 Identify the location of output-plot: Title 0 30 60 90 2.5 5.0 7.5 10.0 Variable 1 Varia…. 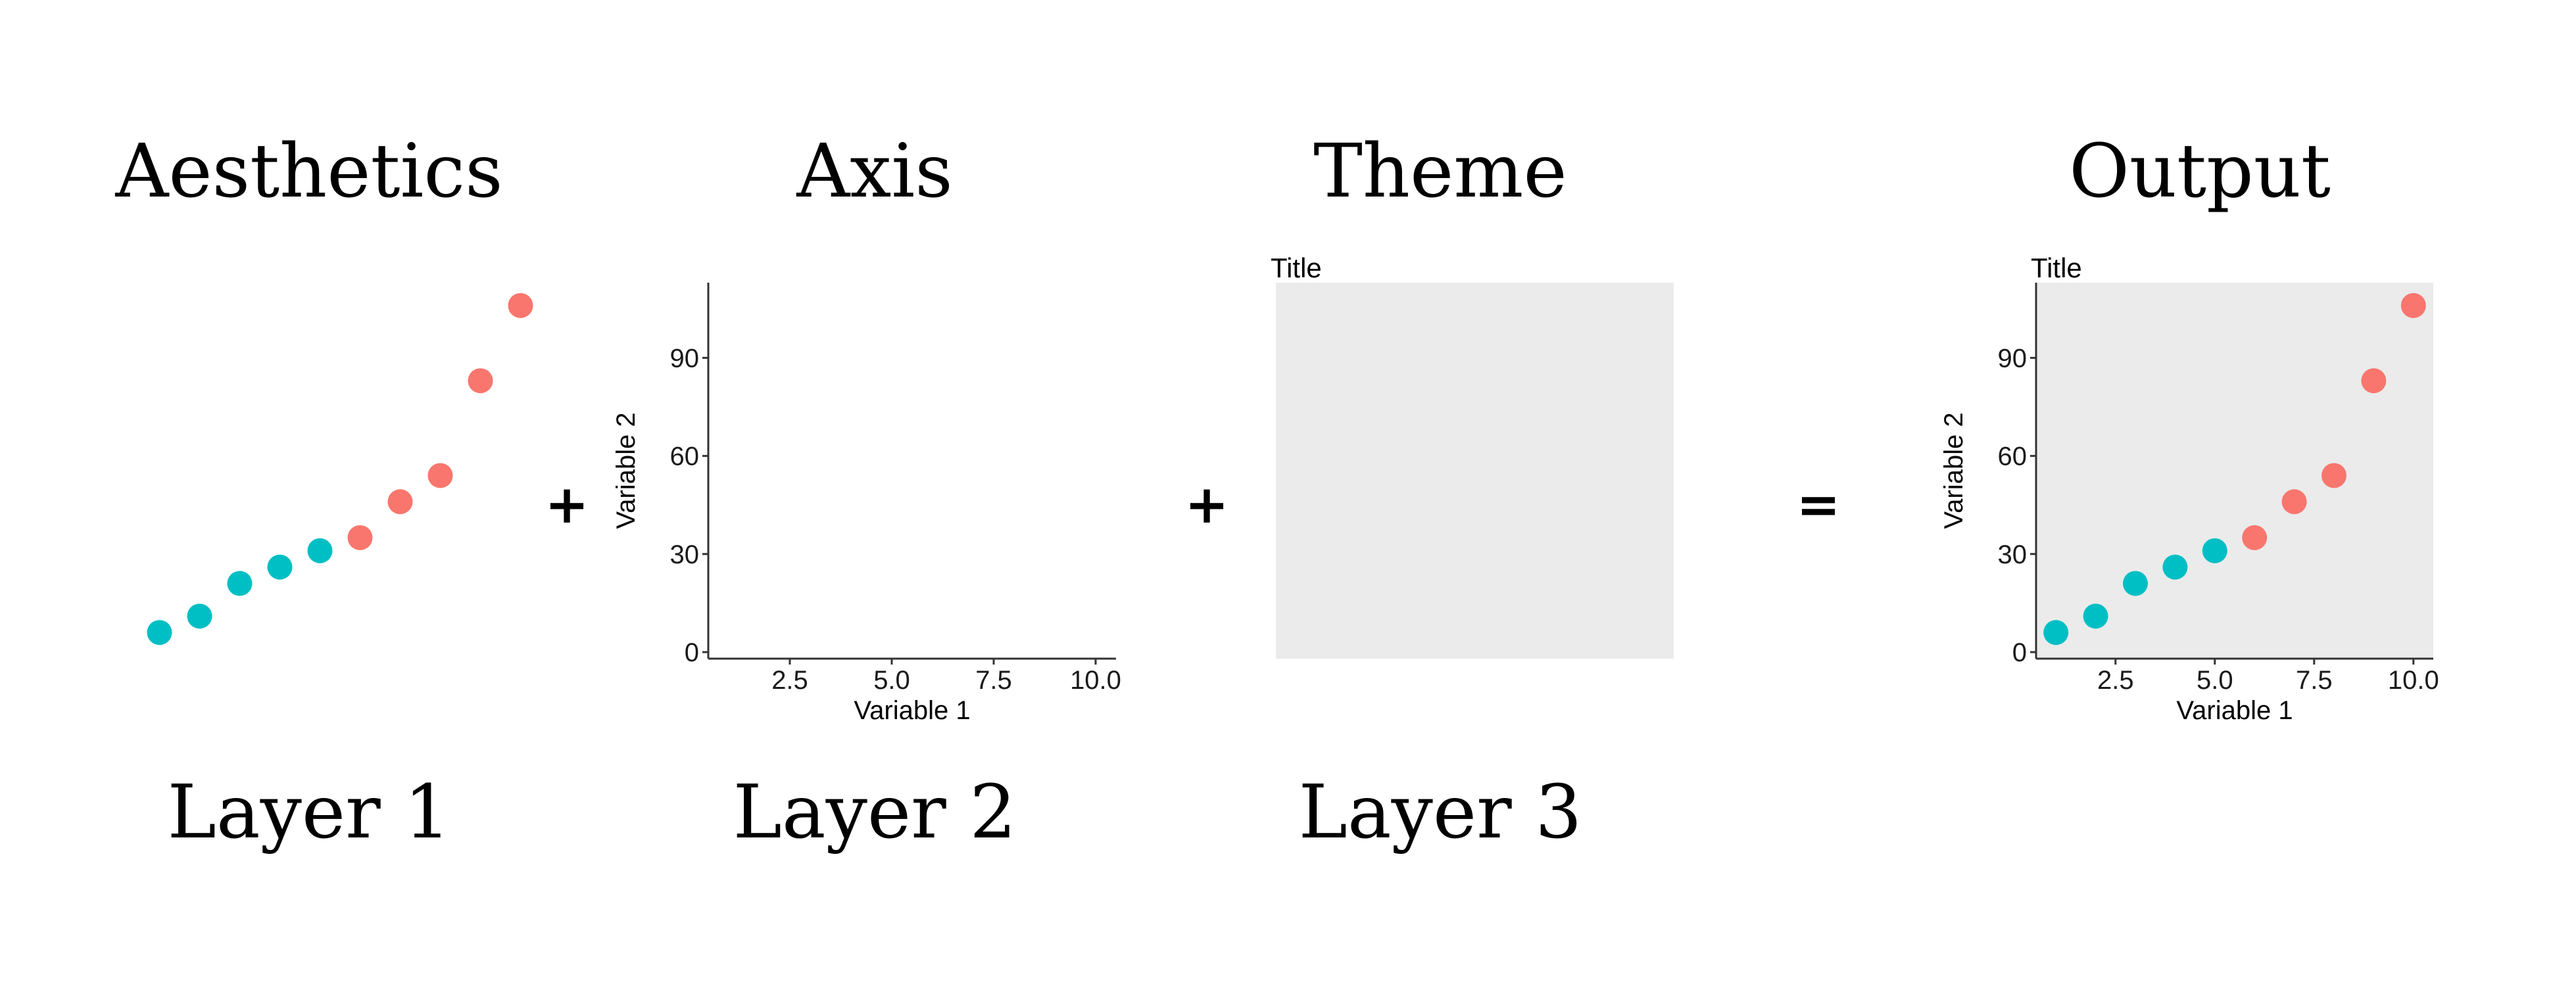
(2189, 488).